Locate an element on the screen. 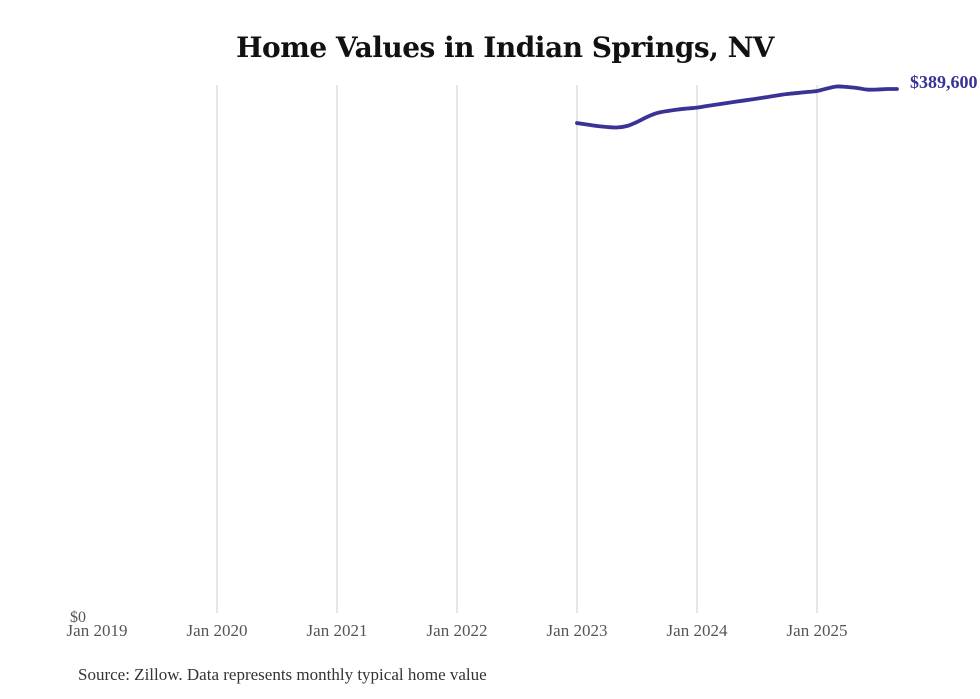 Image resolution: width=980 pixels, height=699 pixels. x-axis-label: Jan 2024 is located at coordinates (697, 630).